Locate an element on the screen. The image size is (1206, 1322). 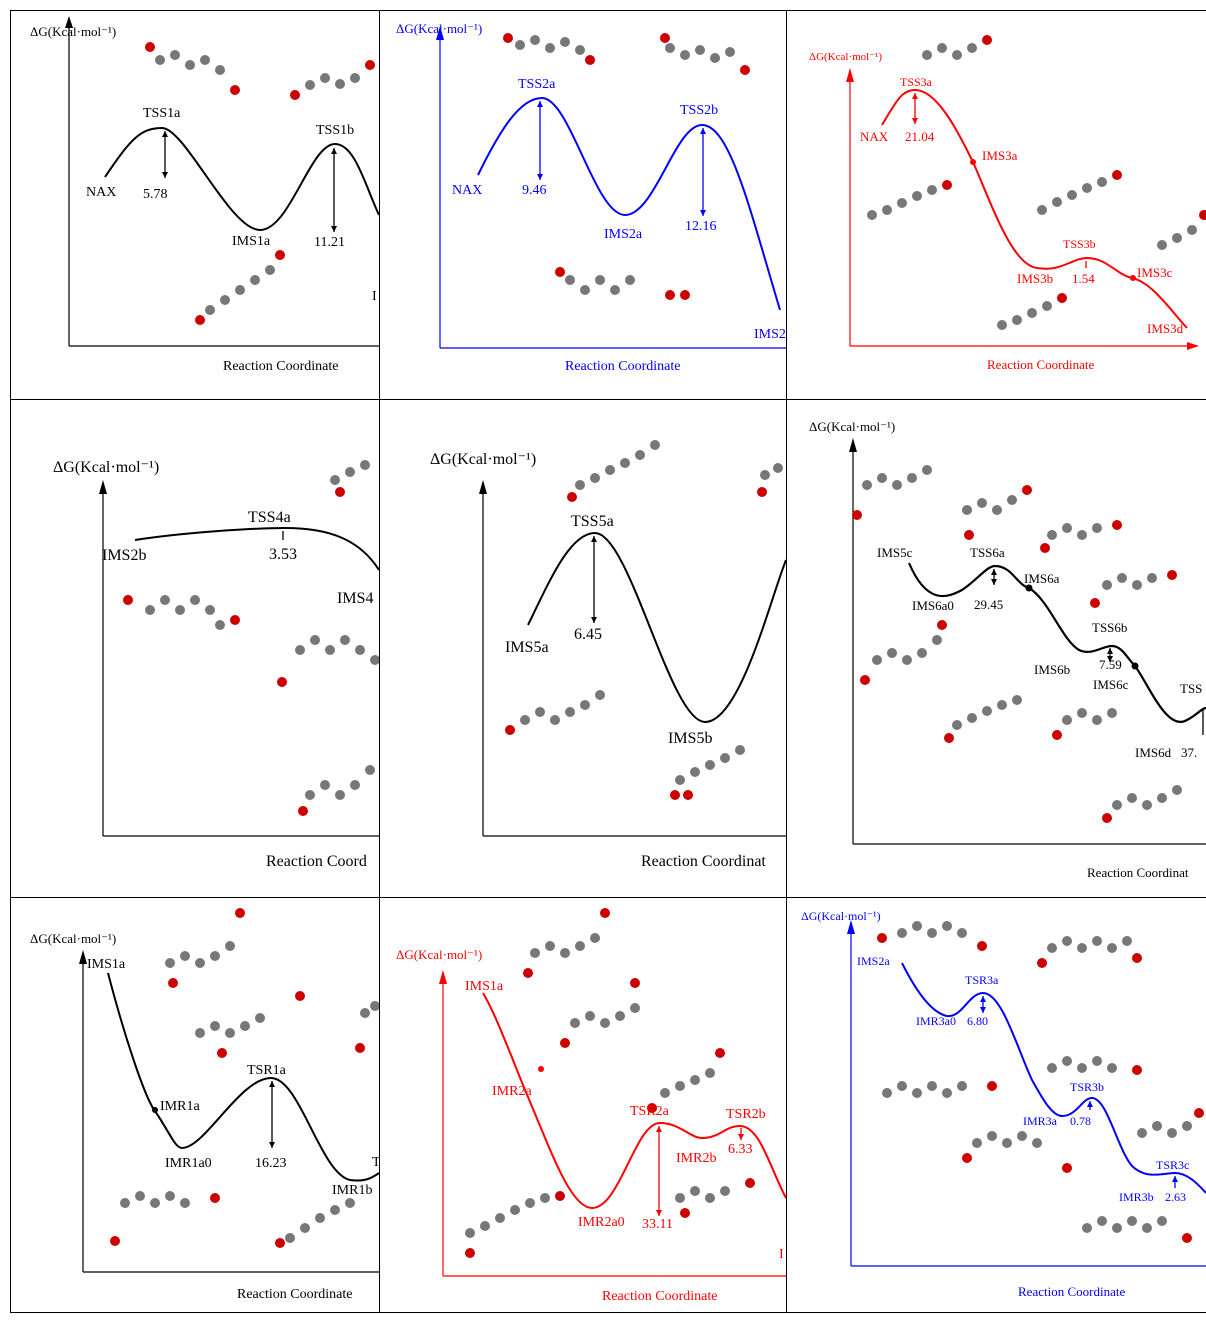
label-ims6a: IMS6a is located at coordinates (1042, 578).